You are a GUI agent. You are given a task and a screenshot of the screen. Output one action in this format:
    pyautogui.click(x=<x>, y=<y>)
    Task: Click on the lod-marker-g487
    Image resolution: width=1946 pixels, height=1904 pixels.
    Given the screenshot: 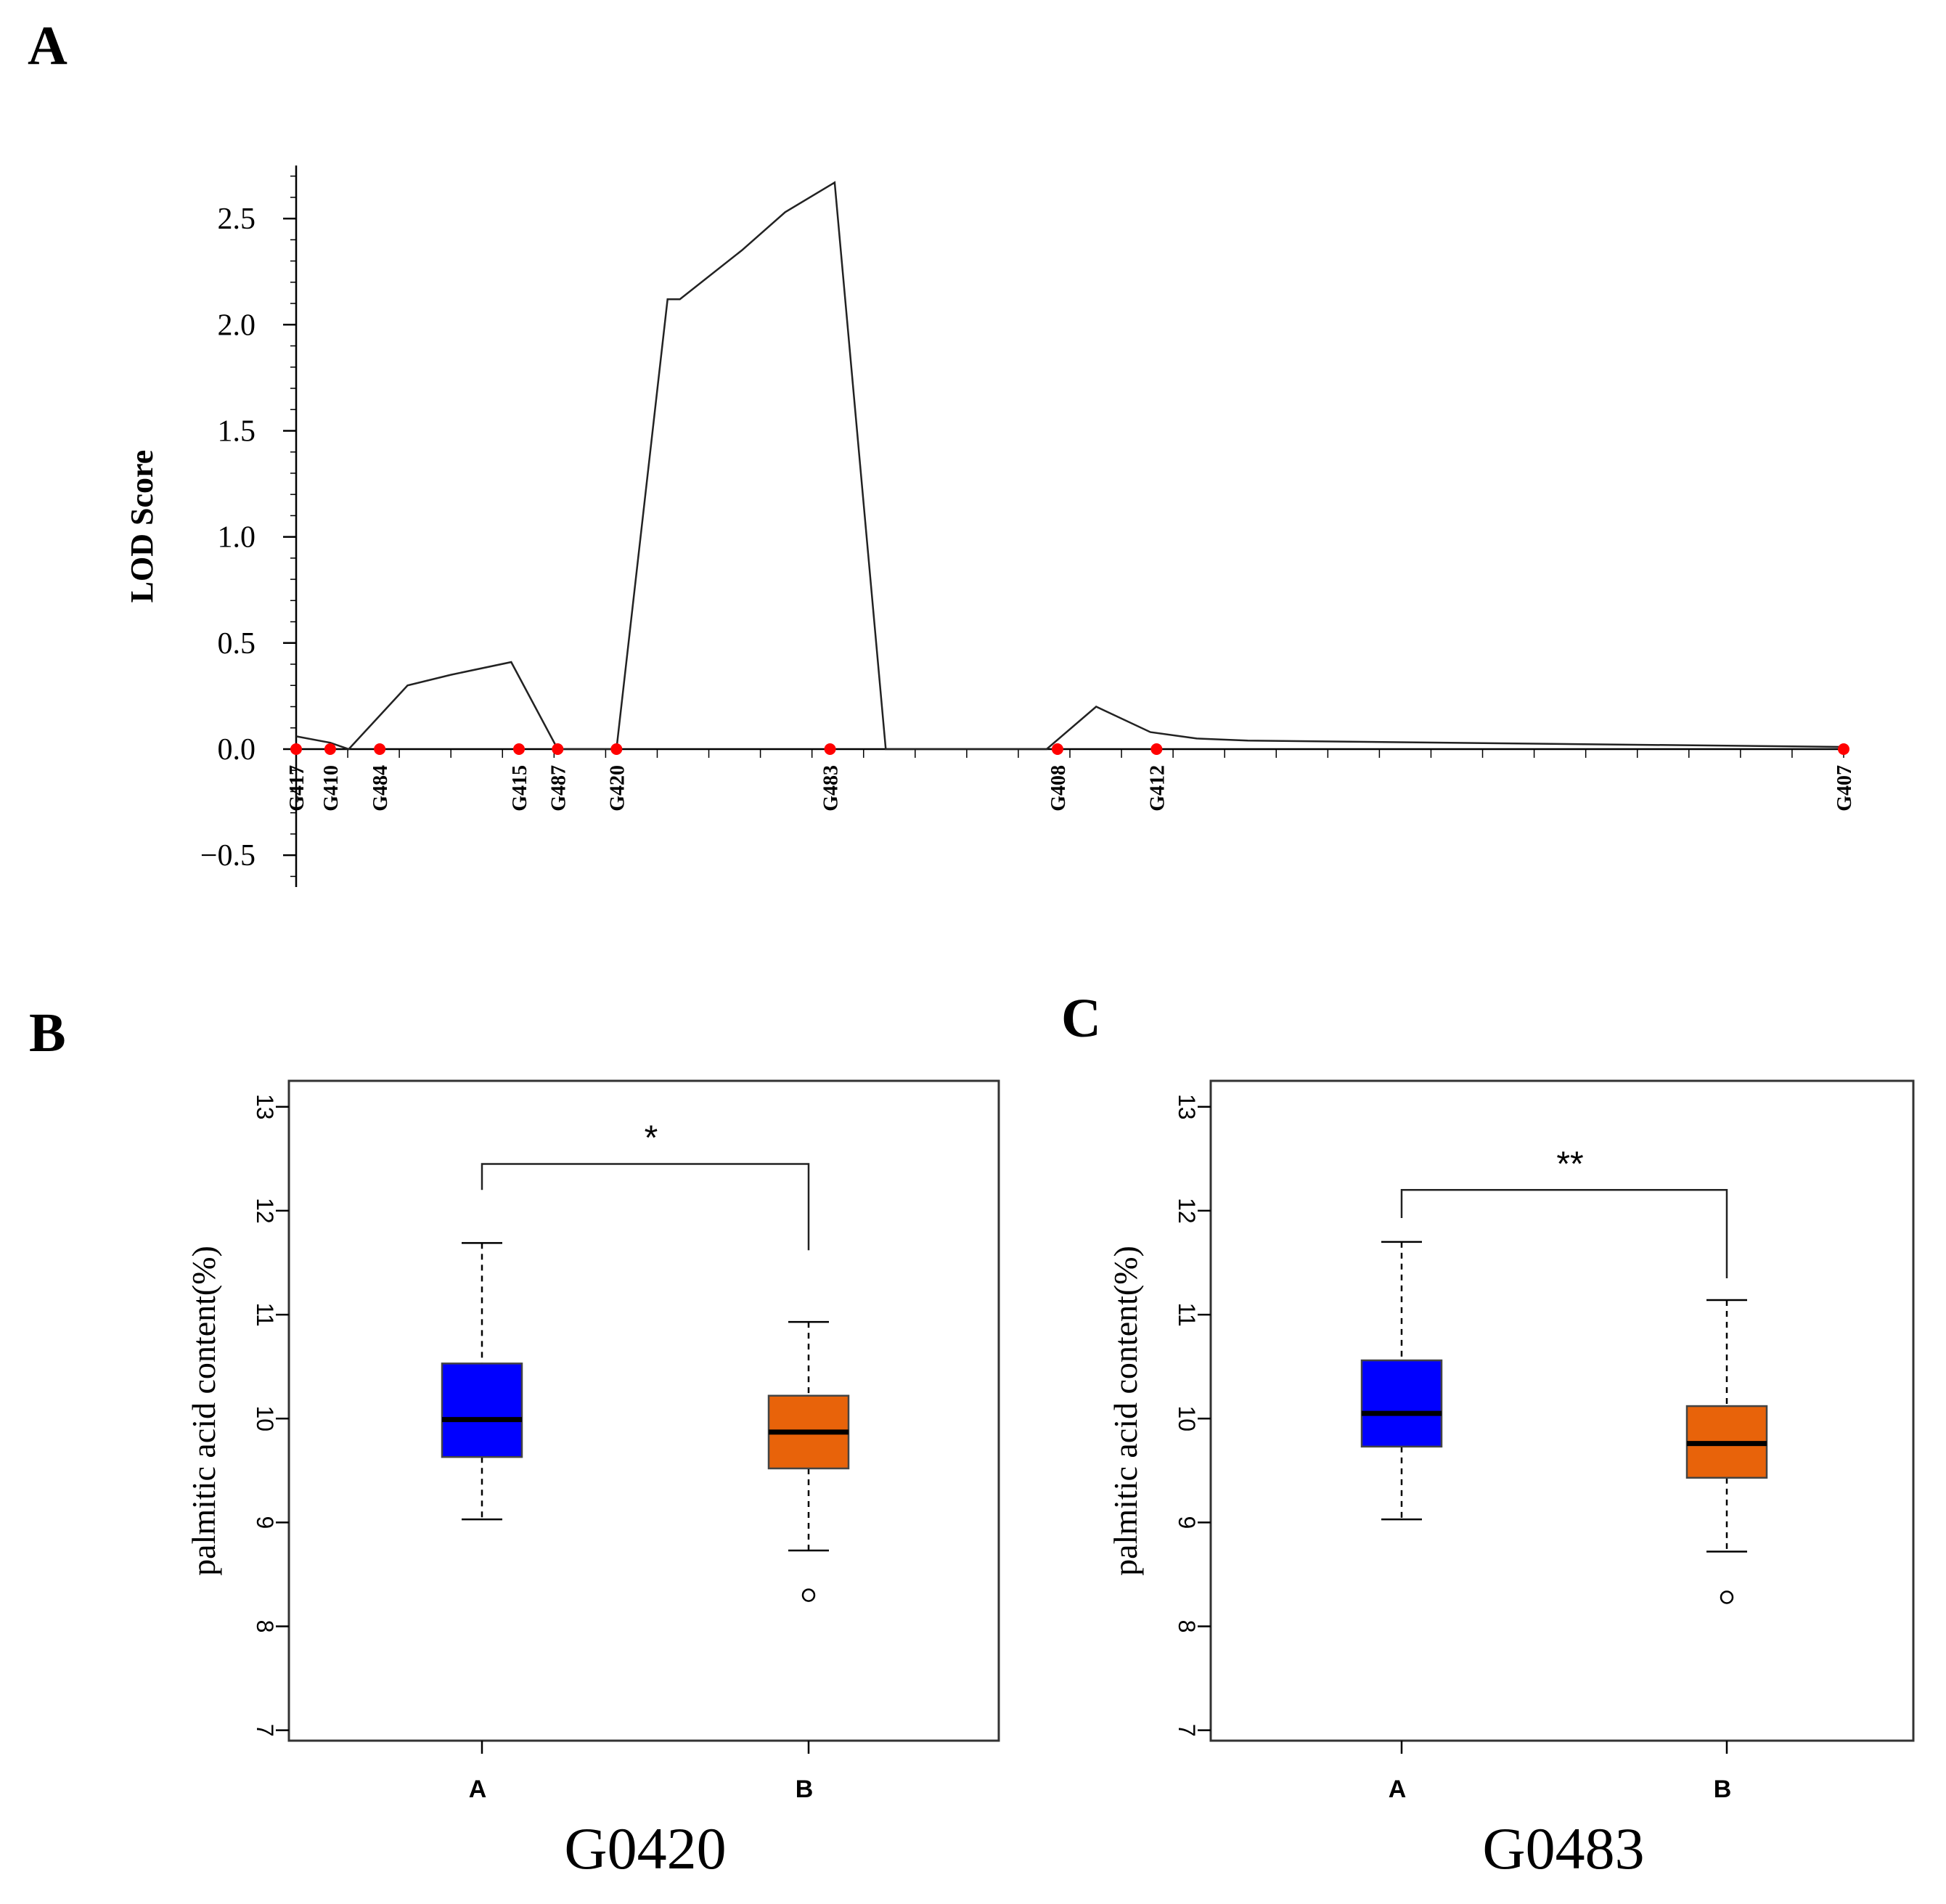 What is the action you would take?
    pyautogui.click(x=558, y=749)
    